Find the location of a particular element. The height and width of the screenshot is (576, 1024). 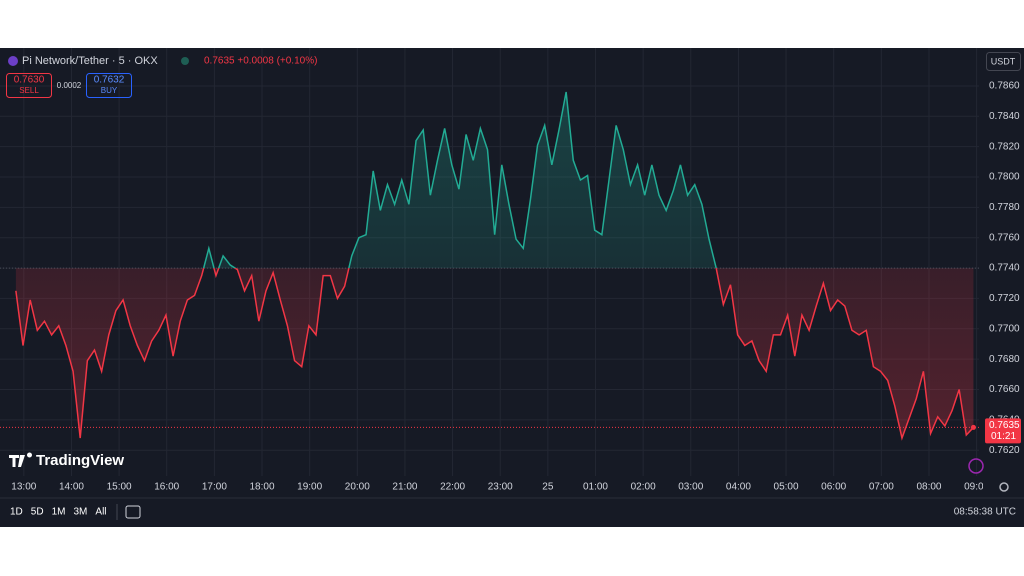

x-tick-label: 03:00 is located at coordinates (690, 487).